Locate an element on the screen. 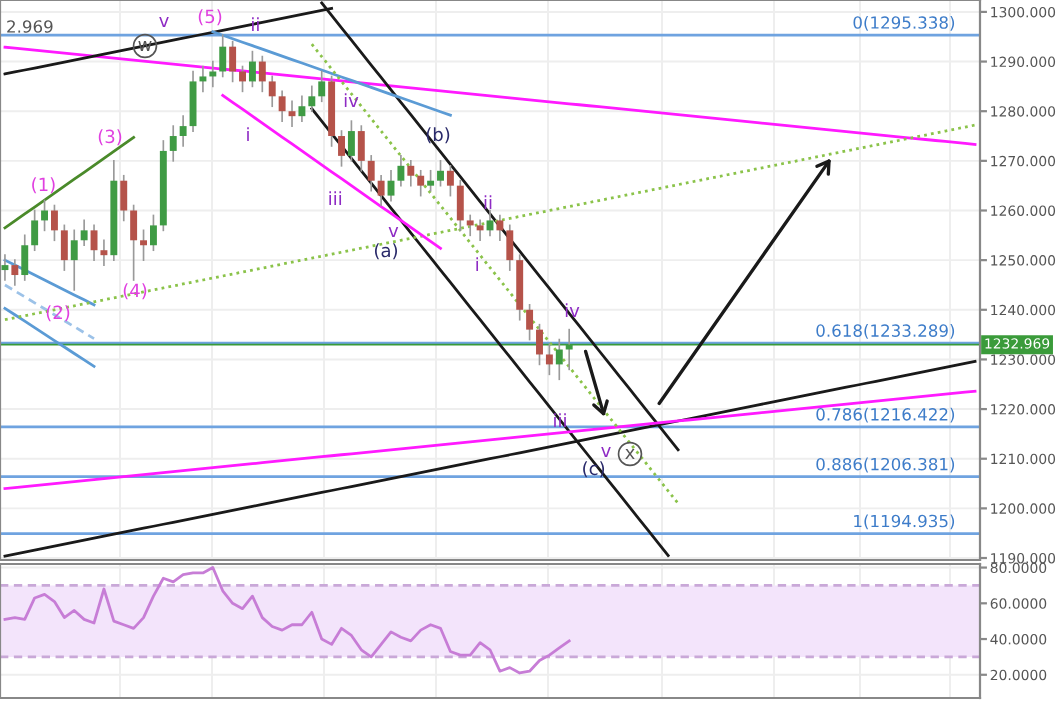 The width and height of the screenshot is (1062, 702). annotation: (5) is located at coordinates (210, 17).